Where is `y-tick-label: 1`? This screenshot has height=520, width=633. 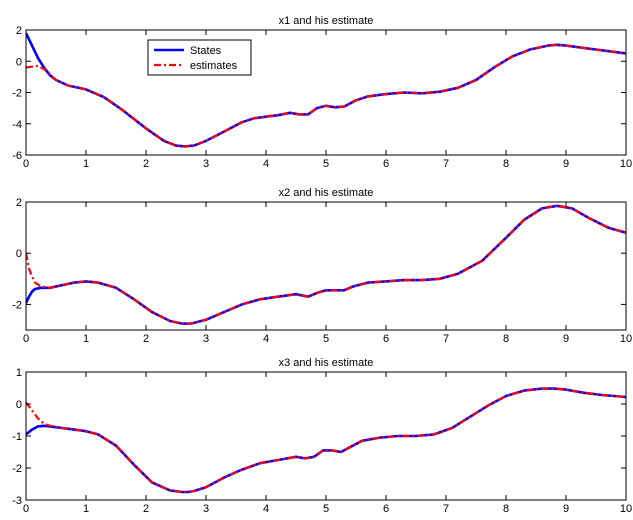
y-tick-label: 1 is located at coordinates (19, 373).